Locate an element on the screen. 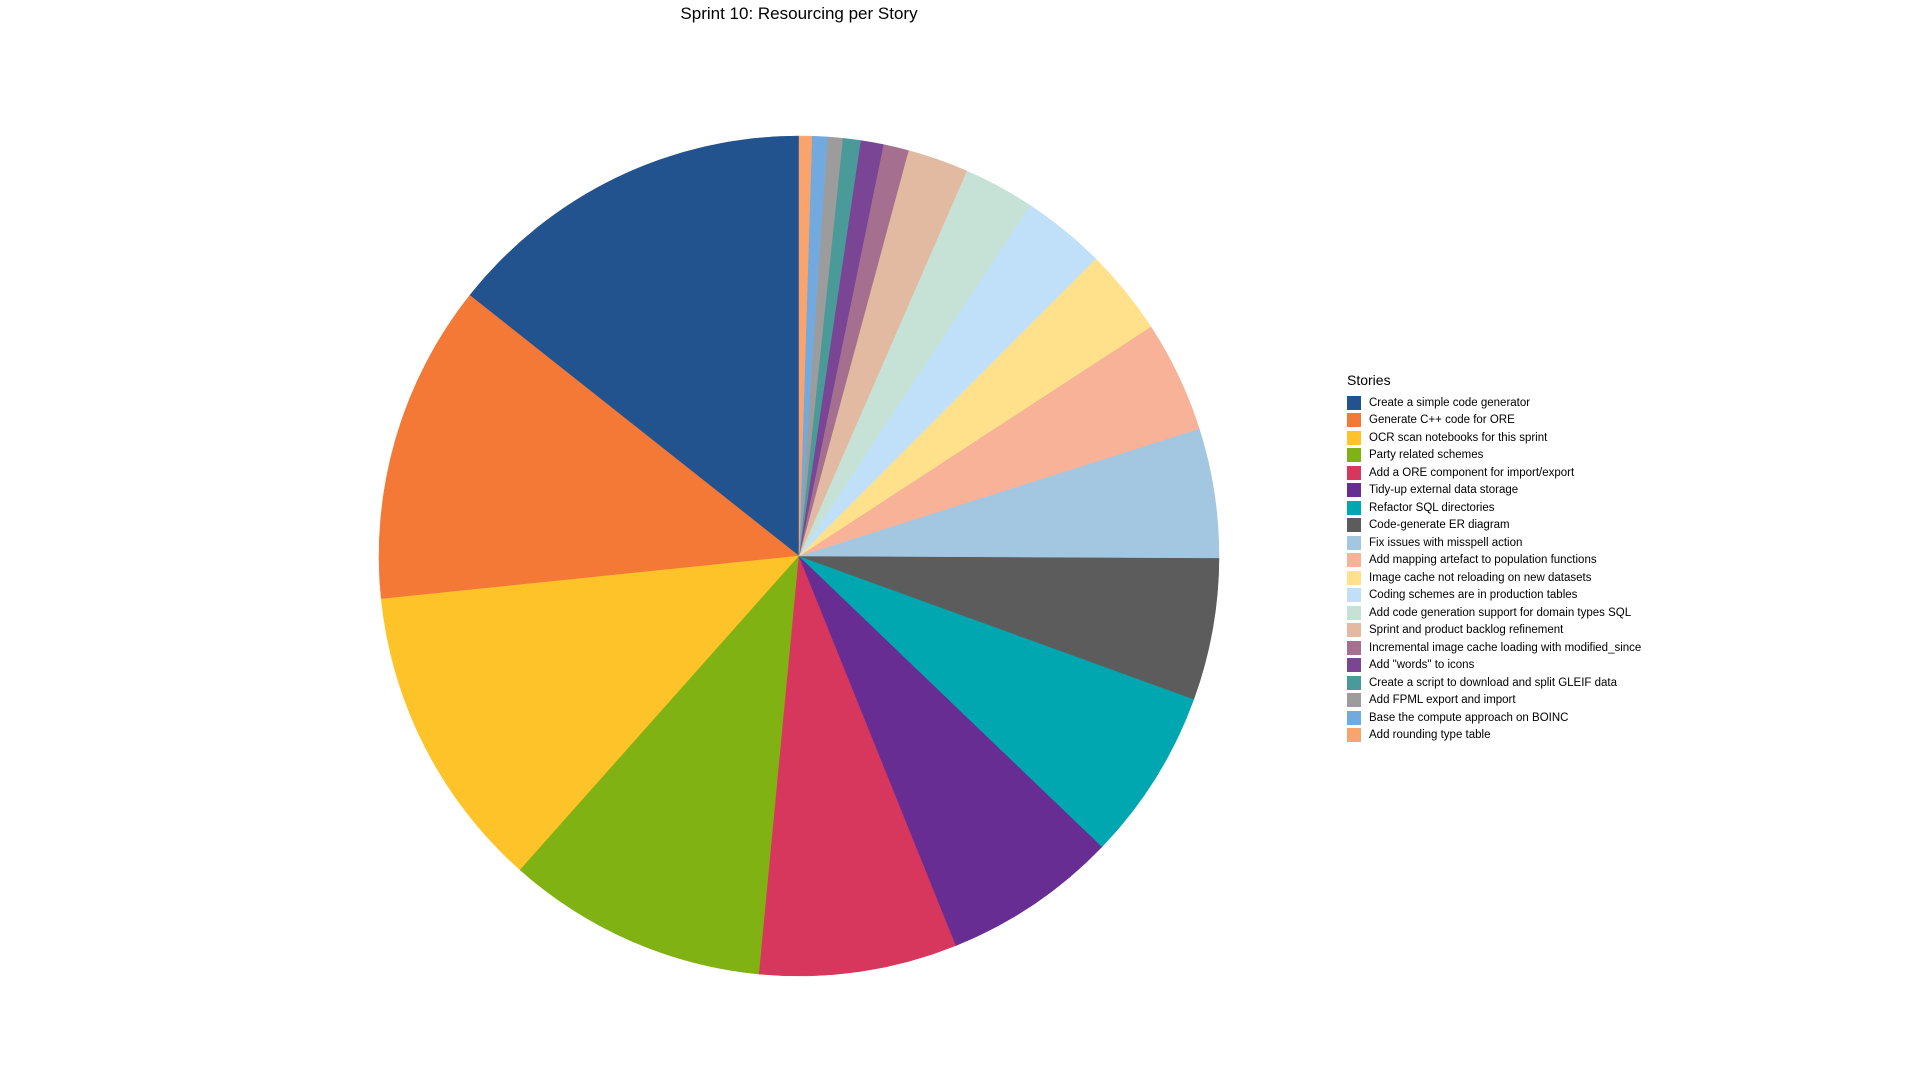 The image size is (1920, 1080). legend-label: Add "words" to icons is located at coordinates (1422, 665).